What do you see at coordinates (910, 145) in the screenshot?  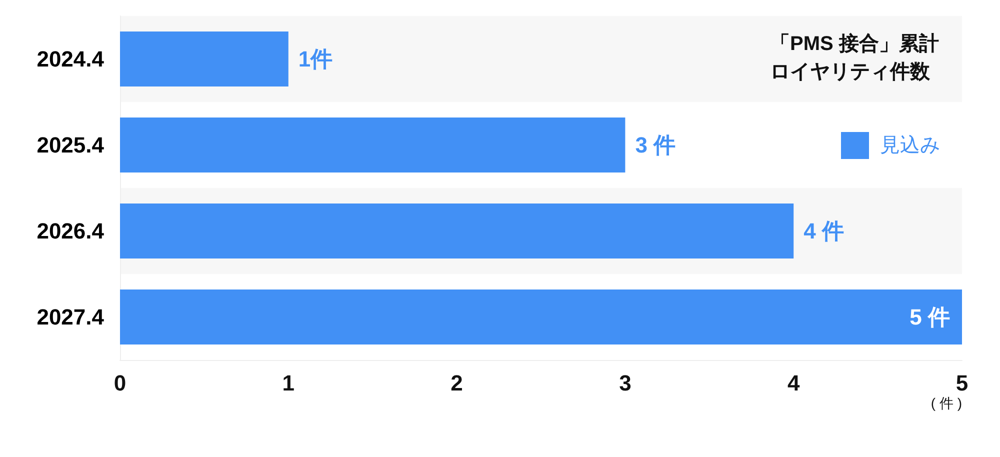 I see `legend-label: 見込み` at bounding box center [910, 145].